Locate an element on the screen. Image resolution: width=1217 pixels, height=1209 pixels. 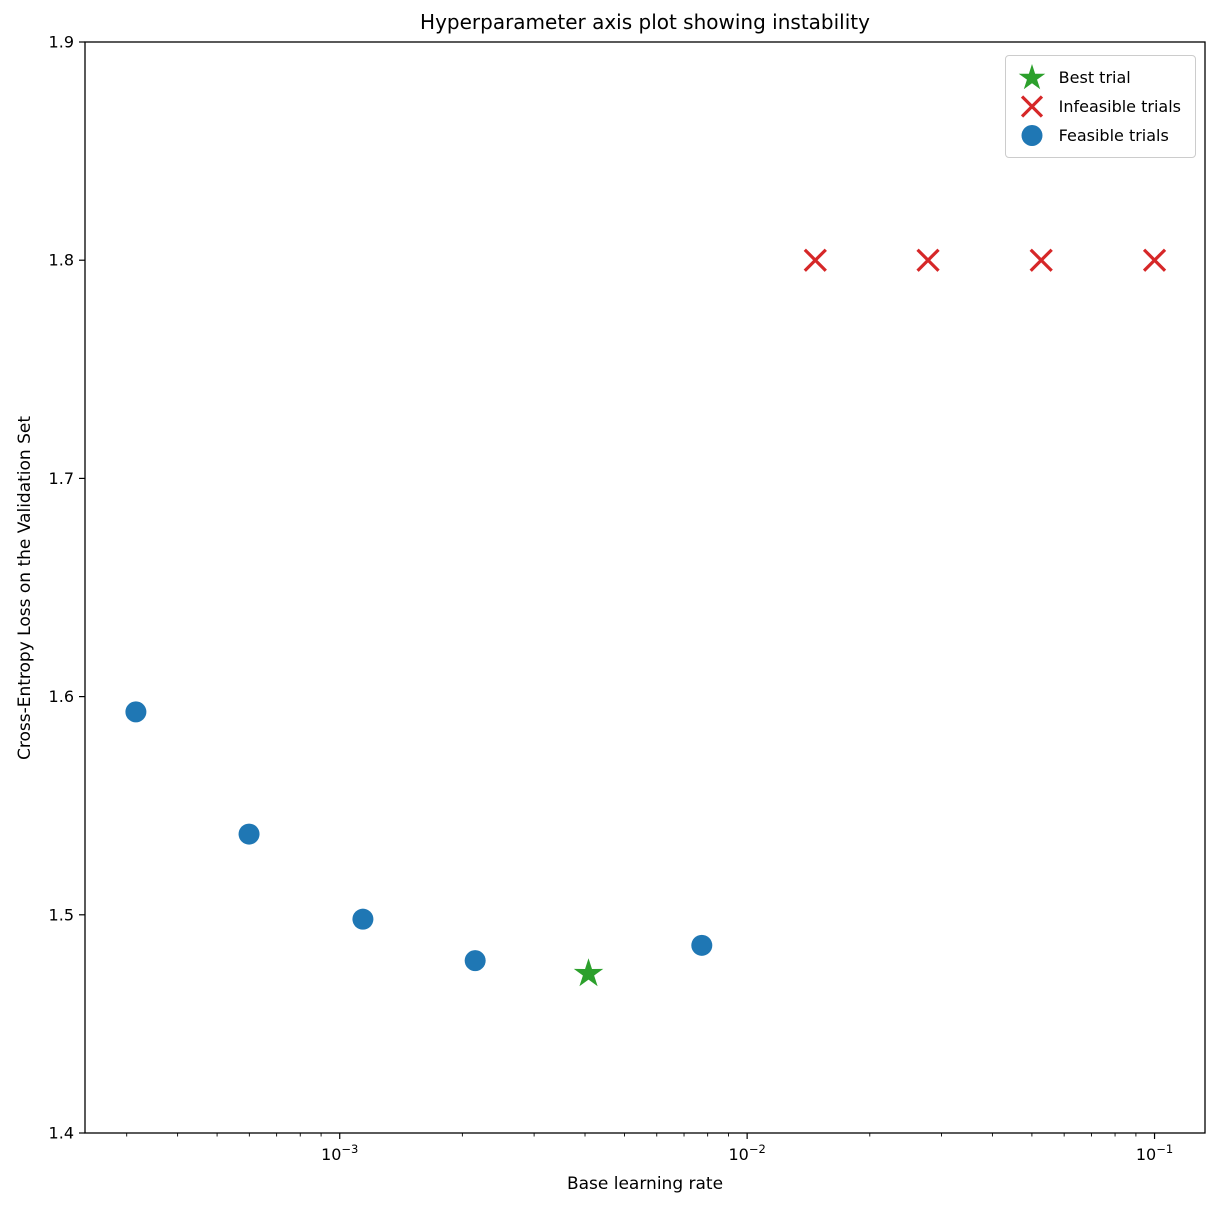
legend-item-infeasible-trials: Infeasible trials is located at coordinates (1098, 106).